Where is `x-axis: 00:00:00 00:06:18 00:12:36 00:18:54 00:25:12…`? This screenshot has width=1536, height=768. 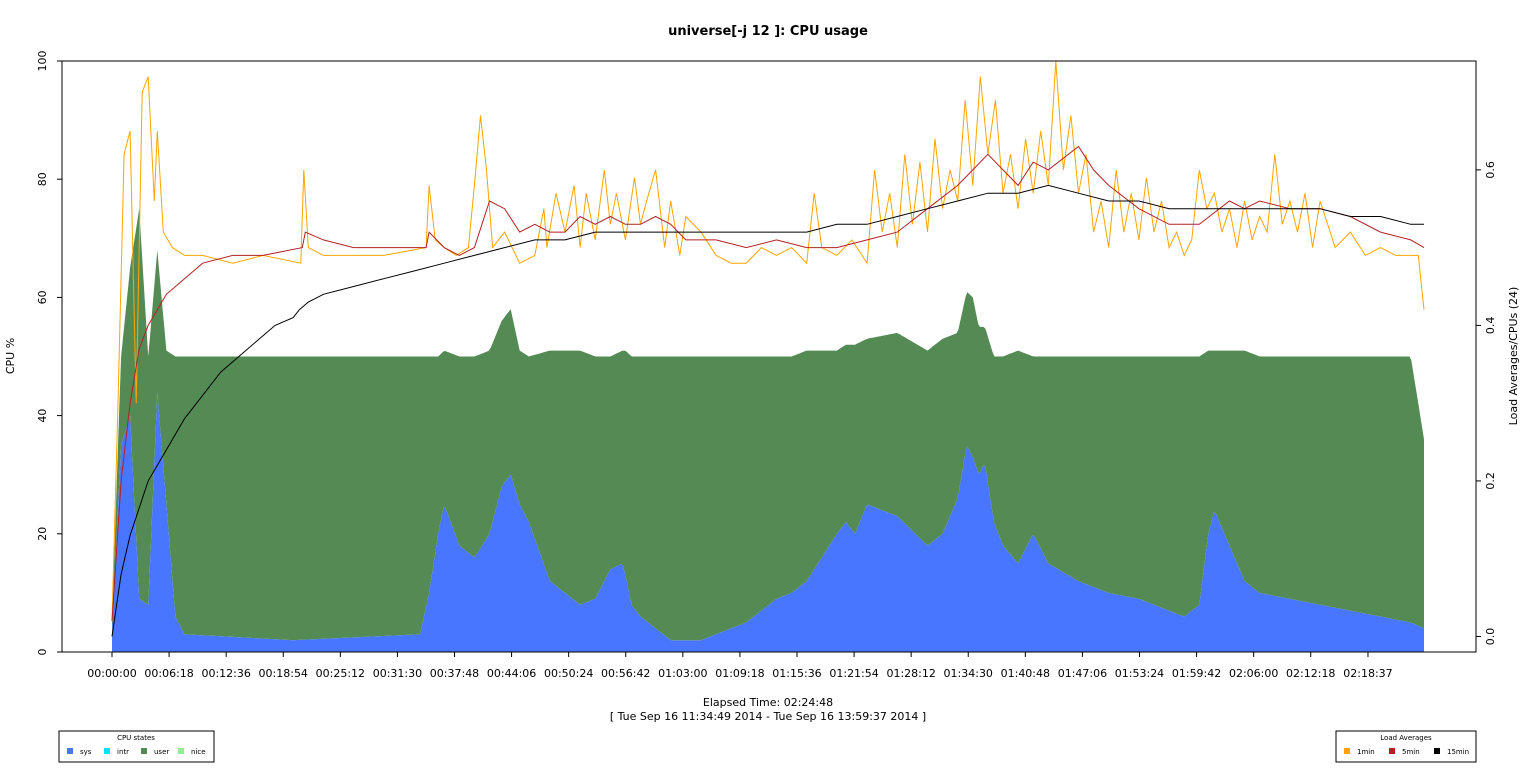 x-axis: 00:00:00 00:06:18 00:12:36 00:18:54 00:25:12… is located at coordinates (740, 666).